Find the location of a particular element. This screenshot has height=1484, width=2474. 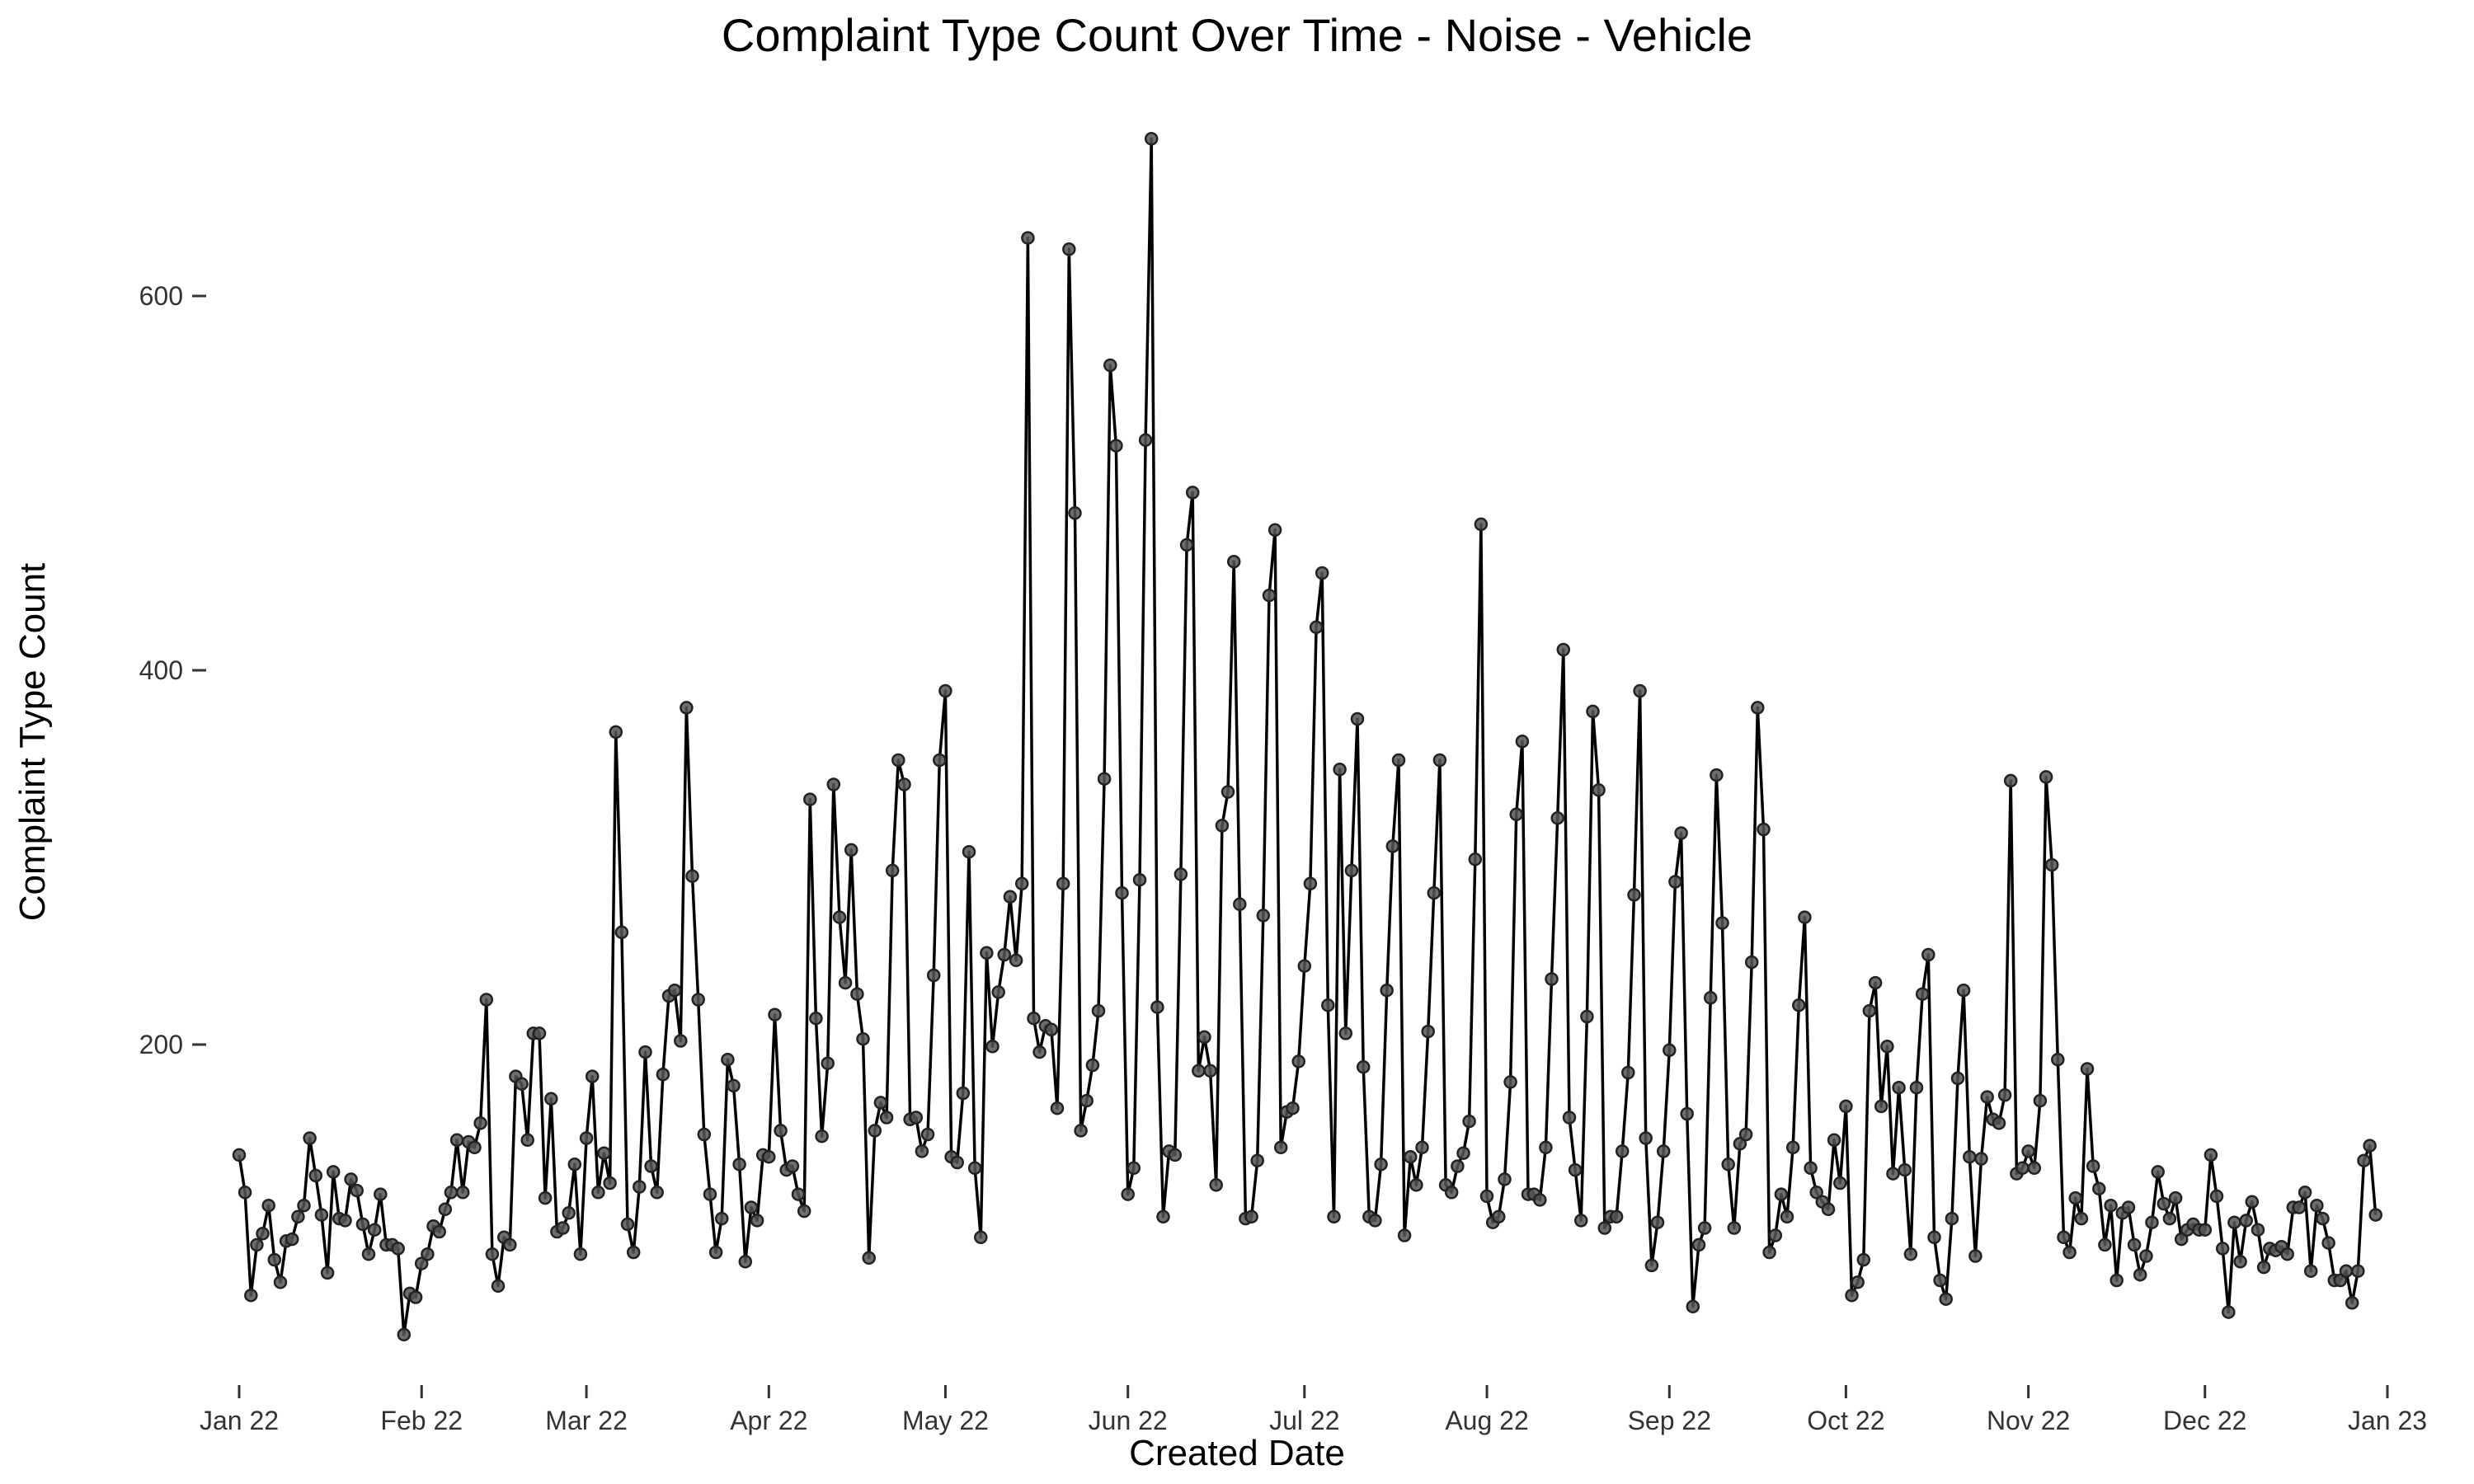

x-tick-label: Jun 22 is located at coordinates (1128, 1420).